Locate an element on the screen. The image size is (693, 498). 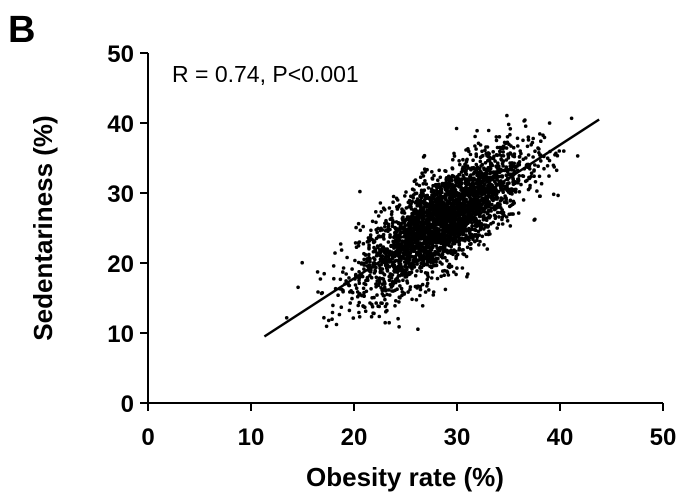
x-tick-label: 40 is located at coordinates (560, 437).